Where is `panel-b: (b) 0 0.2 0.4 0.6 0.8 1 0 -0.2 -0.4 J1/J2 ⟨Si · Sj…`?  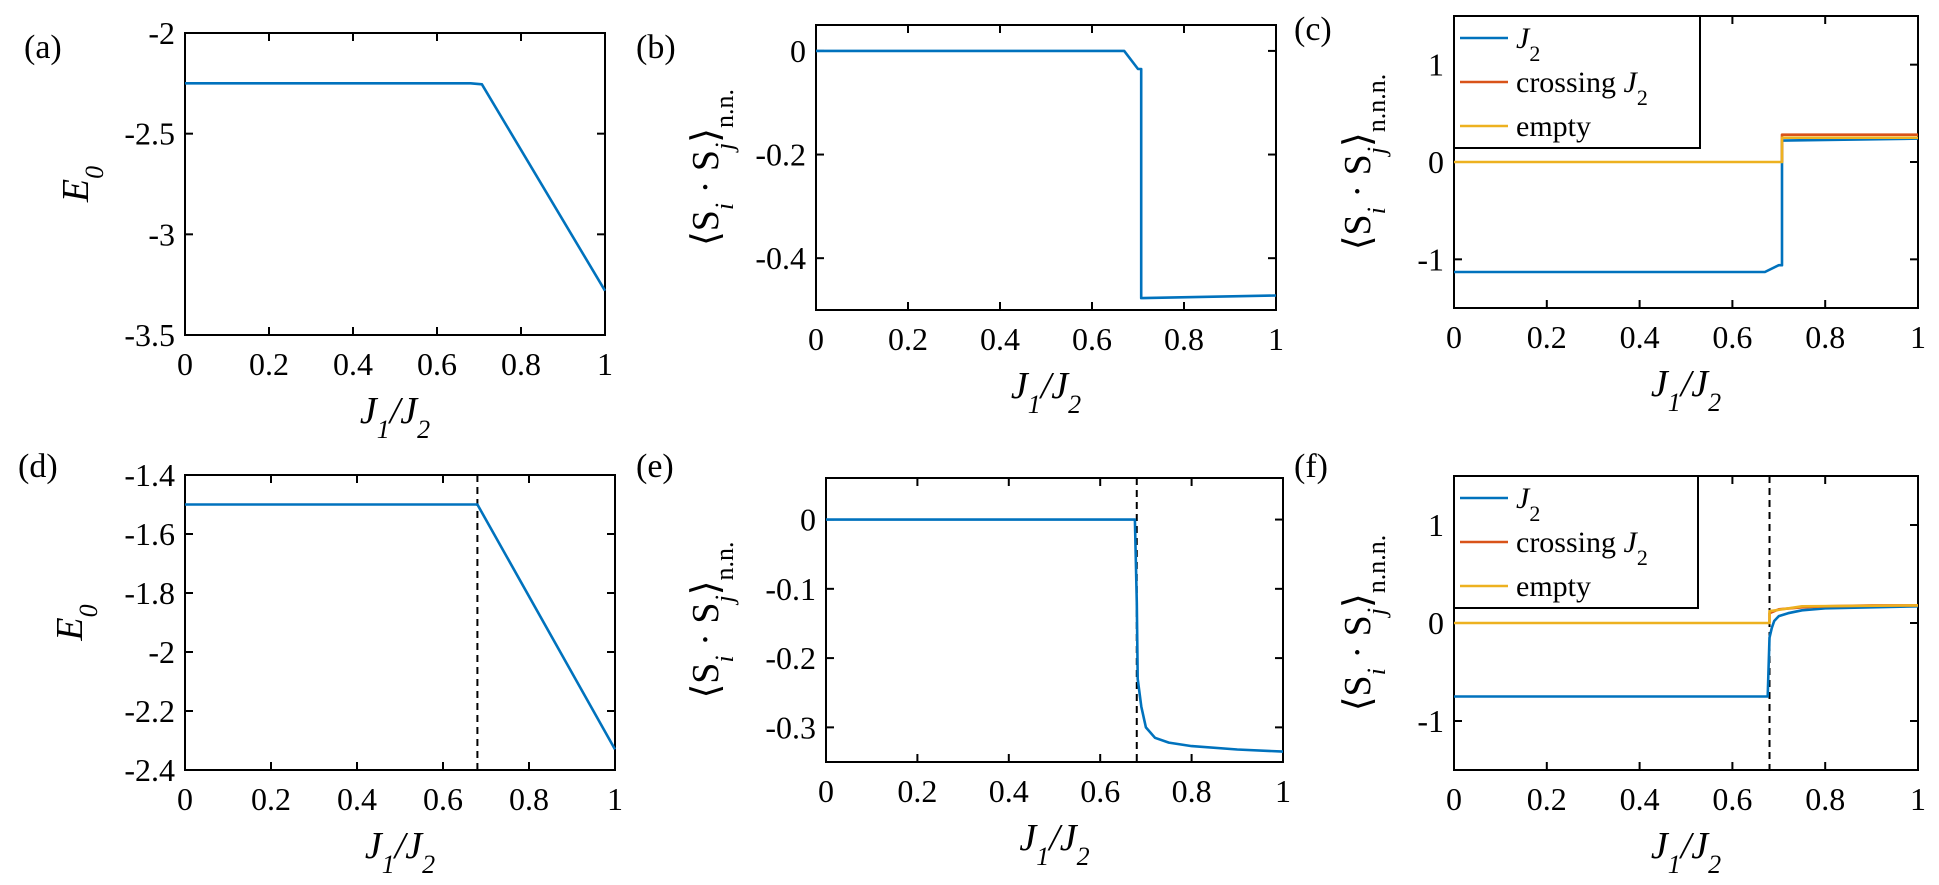
panel-b: (b) 0 0.2 0.4 0.6 0.8 1 0 -0.2 -0.4 J1/J2 ⟨Si · Sj… is located at coordinates (960, 221).